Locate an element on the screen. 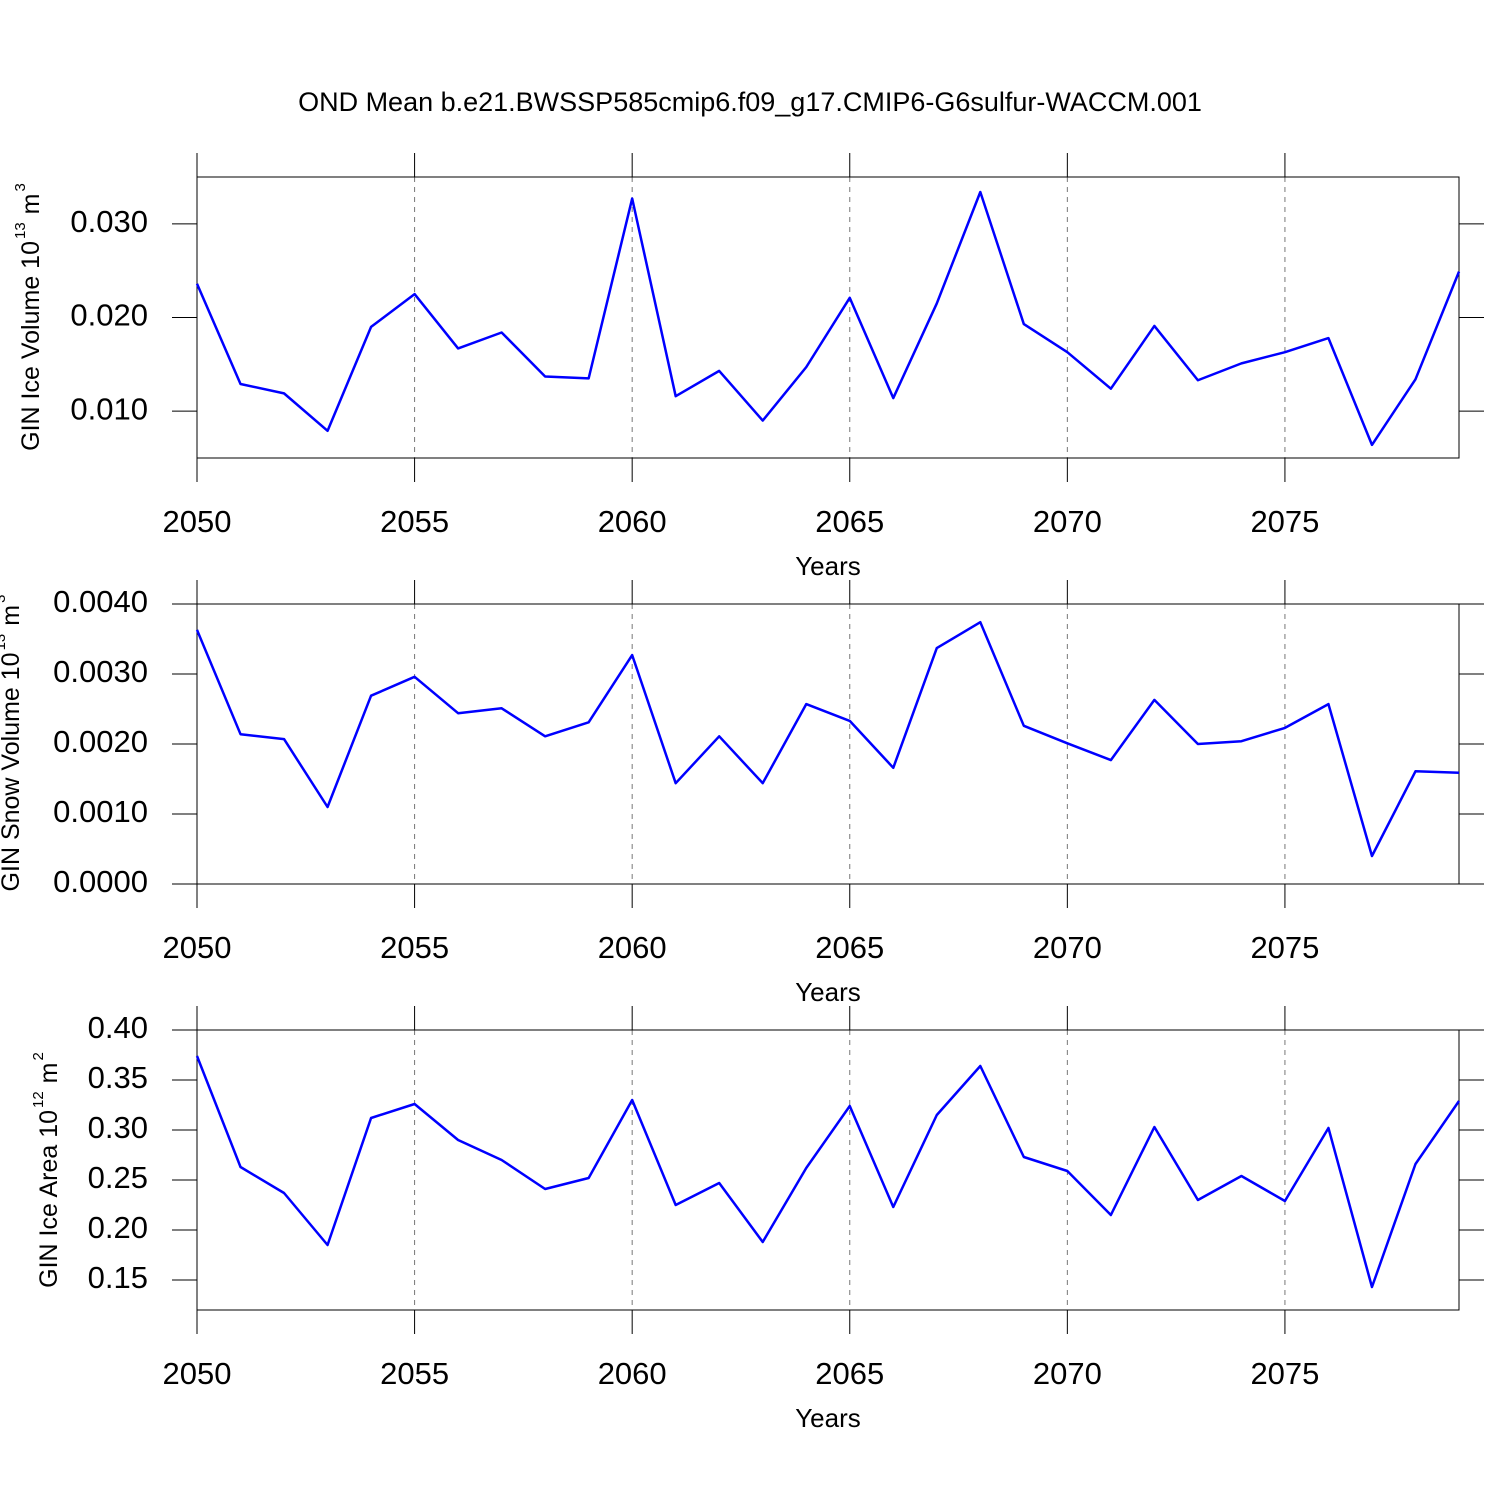 The width and height of the screenshot is (1500, 1500). y-tick-label: 0.35 is located at coordinates (118, 1077).